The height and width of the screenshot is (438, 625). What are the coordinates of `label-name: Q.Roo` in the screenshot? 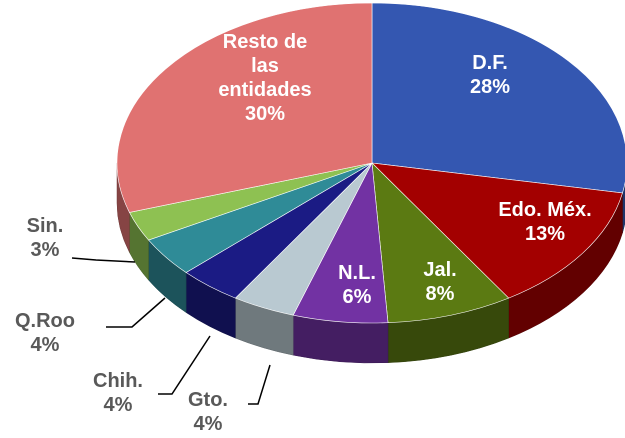 It's located at (45, 321).